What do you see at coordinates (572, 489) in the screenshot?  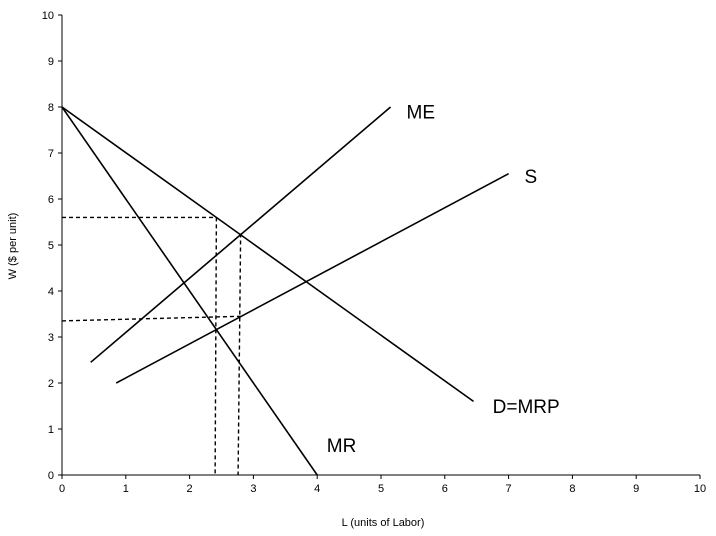 I see `x-tick-label-8: 8` at bounding box center [572, 489].